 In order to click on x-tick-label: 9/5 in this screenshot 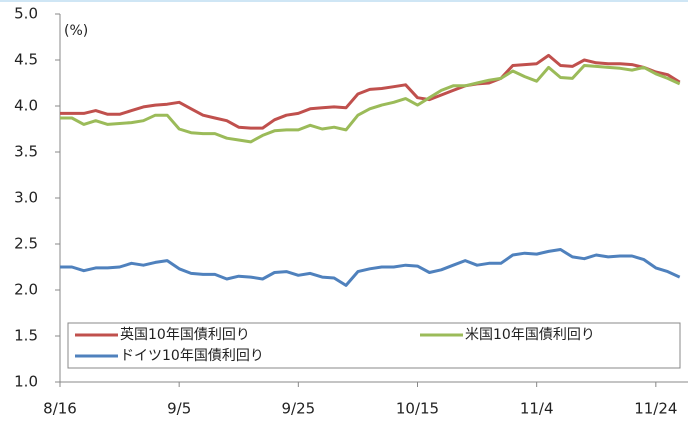, I will do `click(179, 409)`.